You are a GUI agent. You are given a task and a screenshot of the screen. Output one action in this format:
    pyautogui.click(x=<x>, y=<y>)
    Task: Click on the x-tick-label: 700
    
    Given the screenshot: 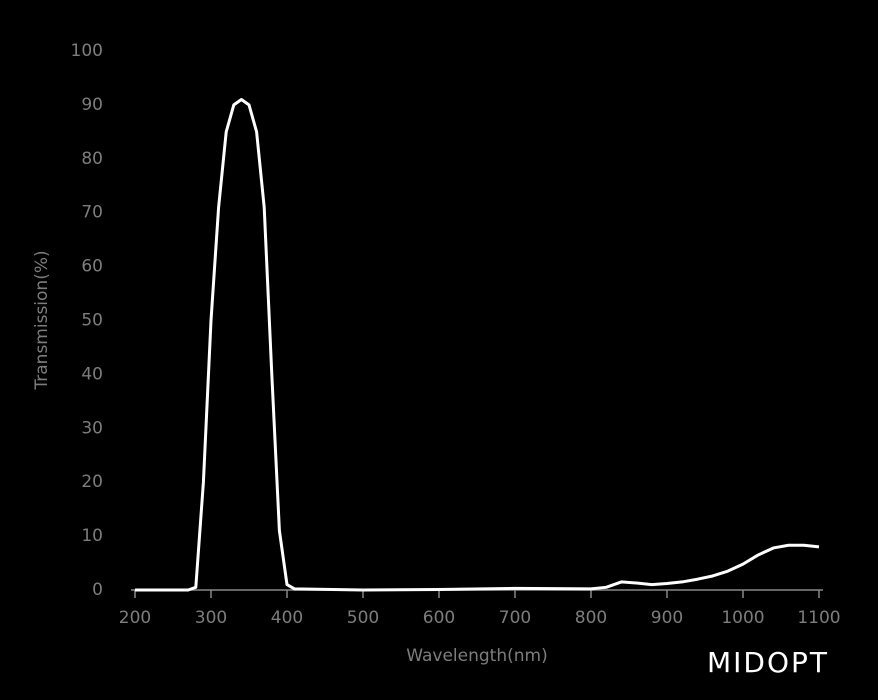 What is the action you would take?
    pyautogui.click(x=515, y=618)
    